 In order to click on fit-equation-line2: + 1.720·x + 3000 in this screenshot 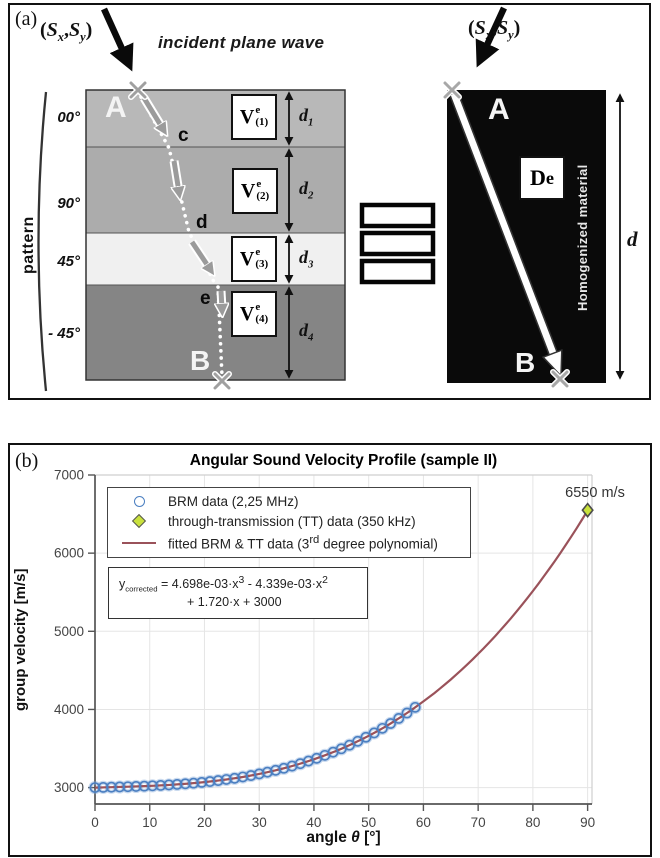, I will do `click(234, 602)`.